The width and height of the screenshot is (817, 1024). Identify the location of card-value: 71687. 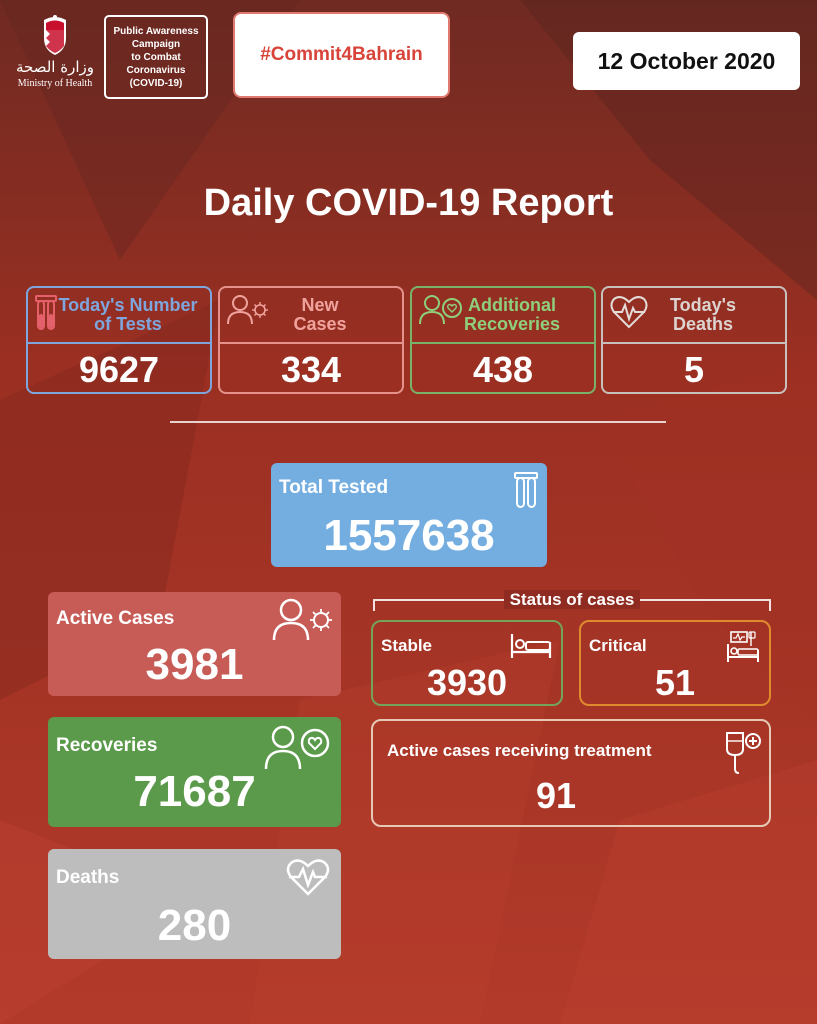
(194, 791).